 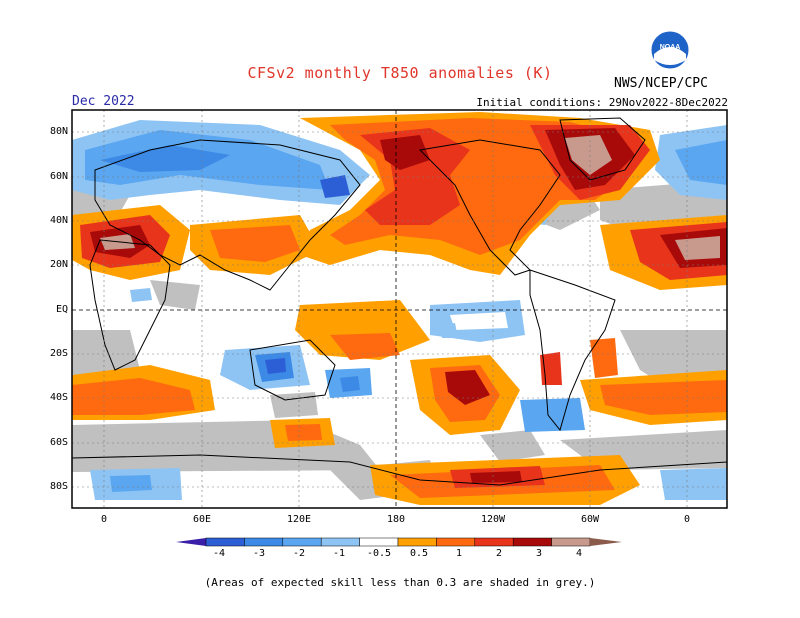 What do you see at coordinates (58, 264) in the screenshot?
I see `lat-label: 20N` at bounding box center [58, 264].